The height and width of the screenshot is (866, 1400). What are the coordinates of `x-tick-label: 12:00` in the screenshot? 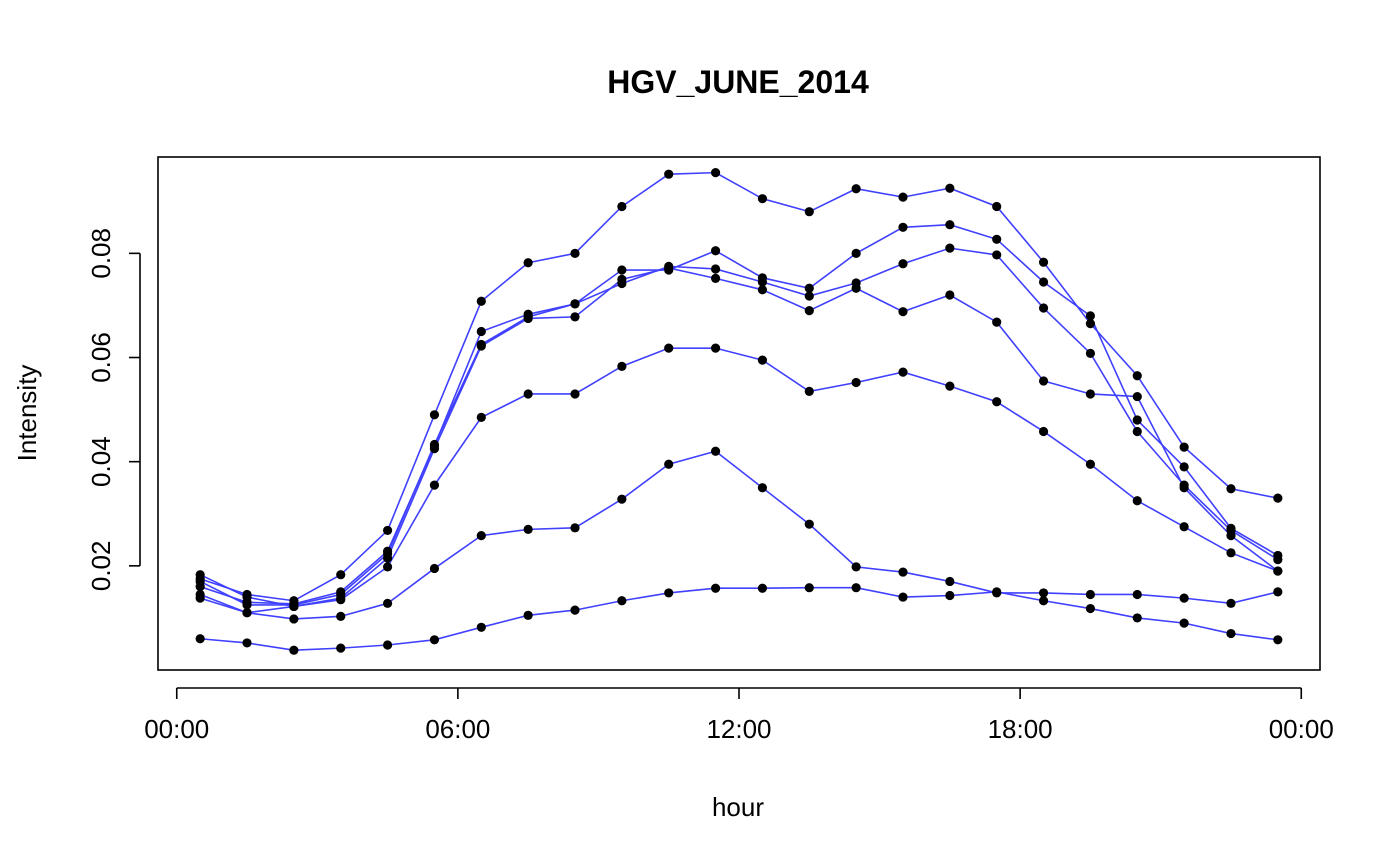 It's located at (738, 729).